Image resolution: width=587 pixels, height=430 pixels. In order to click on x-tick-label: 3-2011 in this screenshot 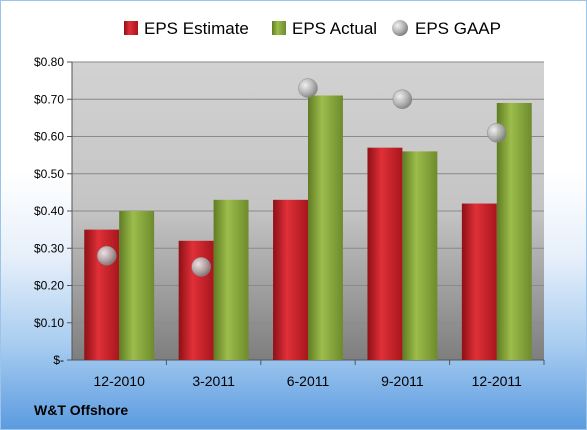, I will do `click(213, 381)`.